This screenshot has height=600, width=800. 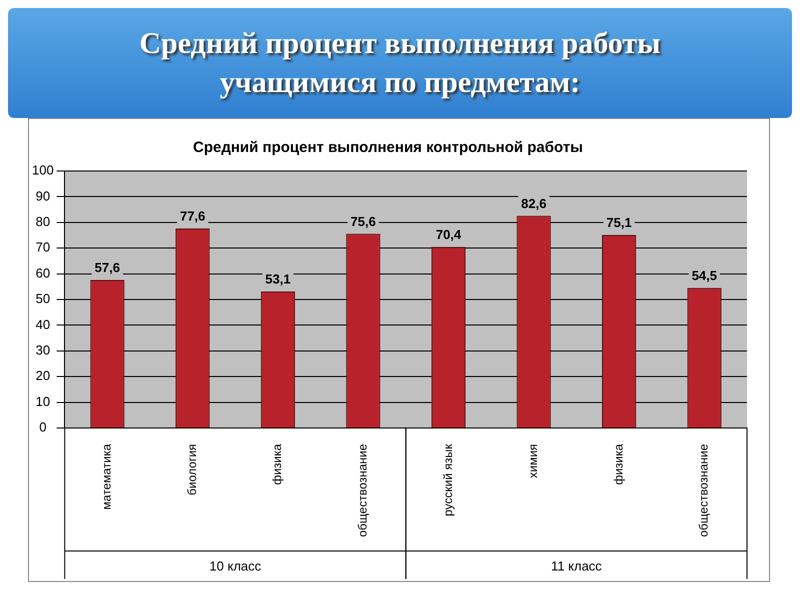 I want to click on data-label: 54,5, so click(x=705, y=275).